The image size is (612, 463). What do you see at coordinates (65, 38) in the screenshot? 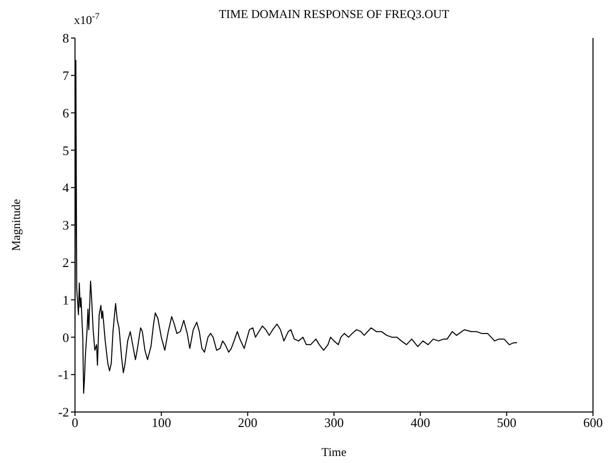
I see `y-tick-label: 8` at bounding box center [65, 38].